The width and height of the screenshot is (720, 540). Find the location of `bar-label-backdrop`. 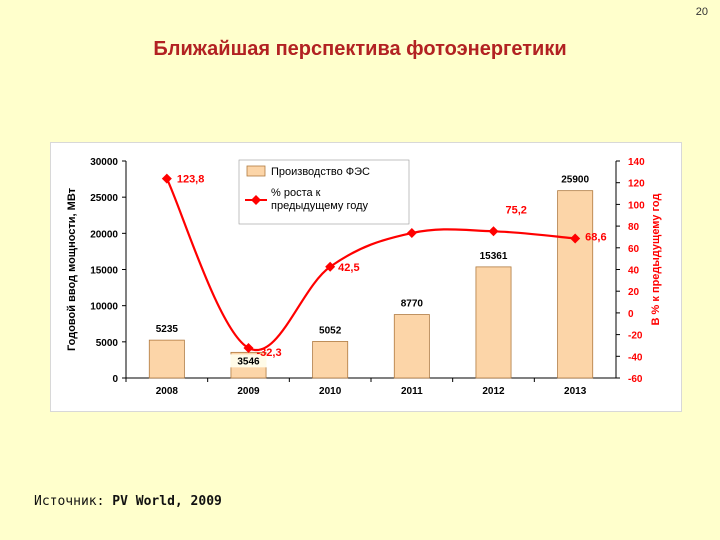

bar-label-backdrop is located at coordinates (248, 361).